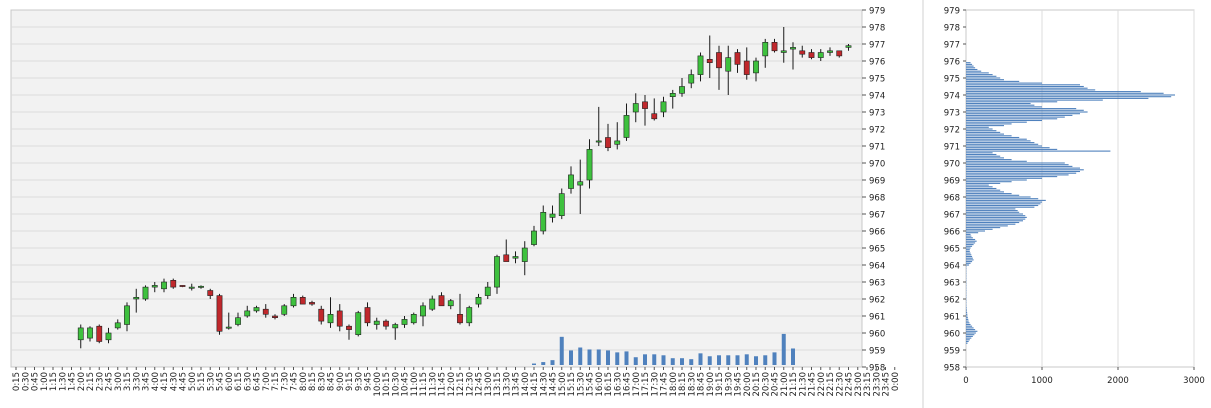  Describe the element at coordinates (554, 384) in the screenshot. I see `main-x-tick-label: 14:45` at that location.